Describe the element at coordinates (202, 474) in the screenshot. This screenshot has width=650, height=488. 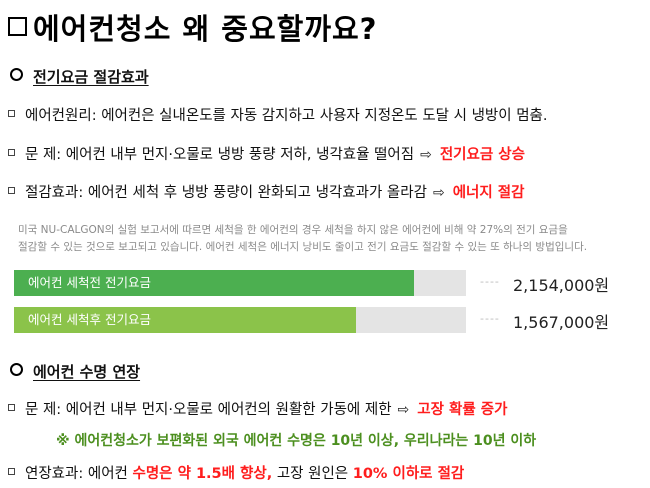
I see `highlight-text: 수명은 약 1.5배 향상,` at that location.